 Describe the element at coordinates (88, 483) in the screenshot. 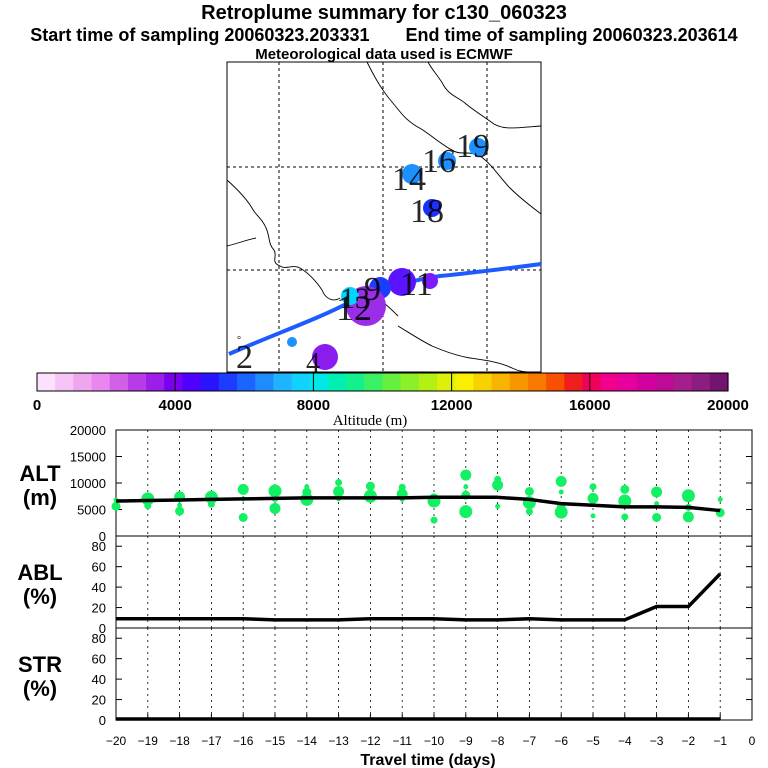

I see `y-tick-label: 10000` at that location.